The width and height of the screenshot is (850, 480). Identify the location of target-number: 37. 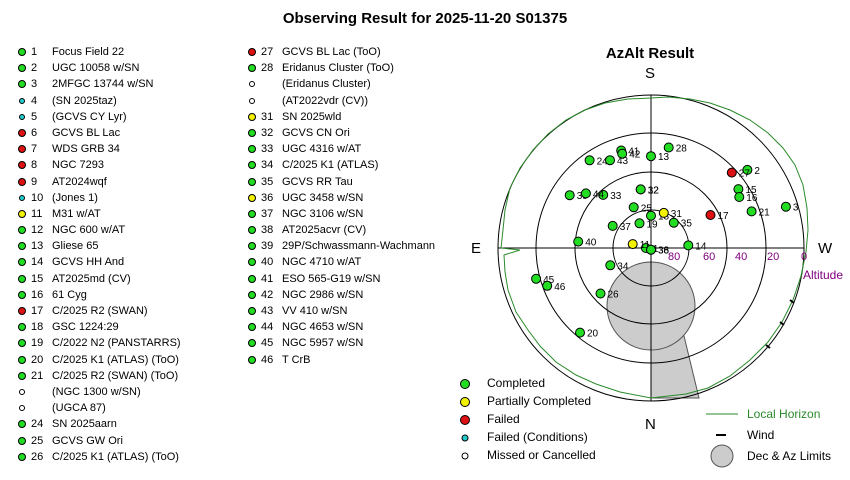
(267, 213).